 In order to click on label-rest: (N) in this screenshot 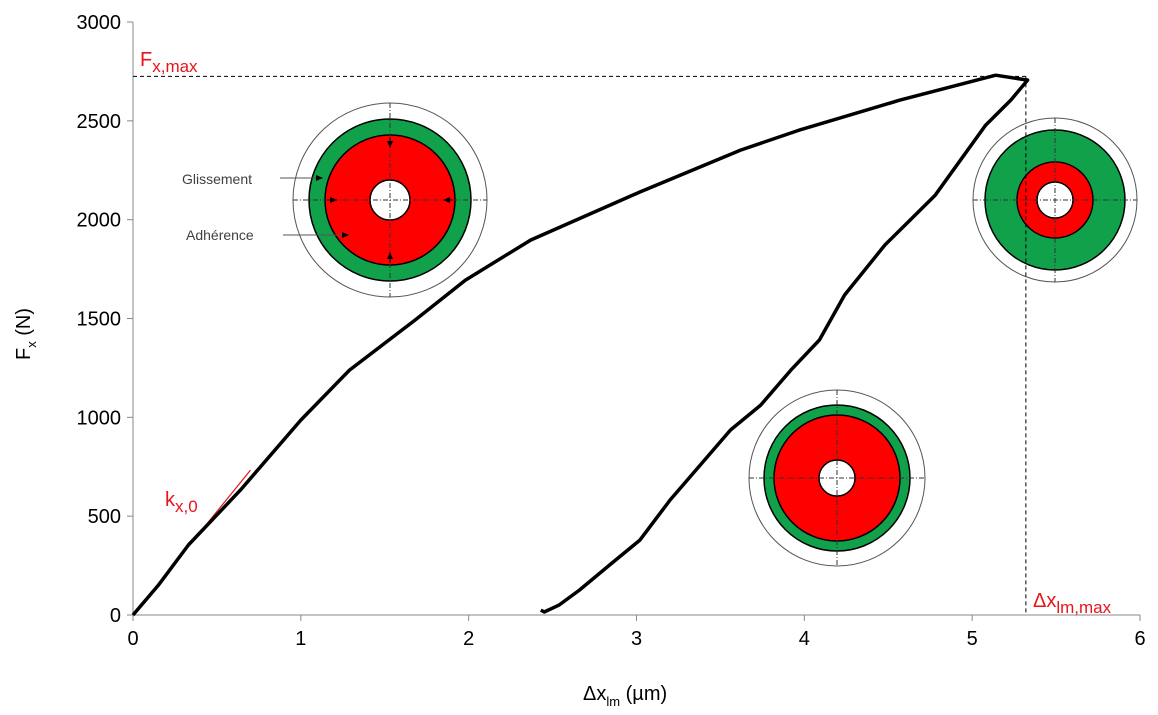, I will do `click(24, 324)`.